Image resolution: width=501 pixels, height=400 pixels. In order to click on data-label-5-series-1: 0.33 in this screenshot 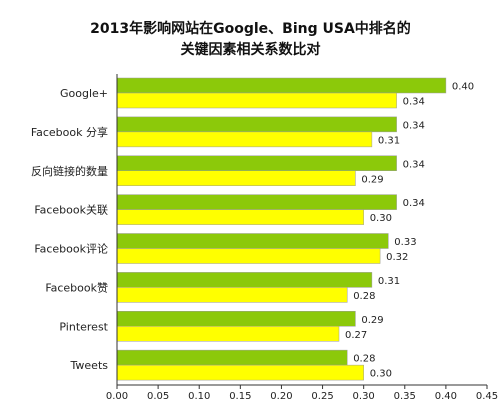, I will do `click(405, 242)`.